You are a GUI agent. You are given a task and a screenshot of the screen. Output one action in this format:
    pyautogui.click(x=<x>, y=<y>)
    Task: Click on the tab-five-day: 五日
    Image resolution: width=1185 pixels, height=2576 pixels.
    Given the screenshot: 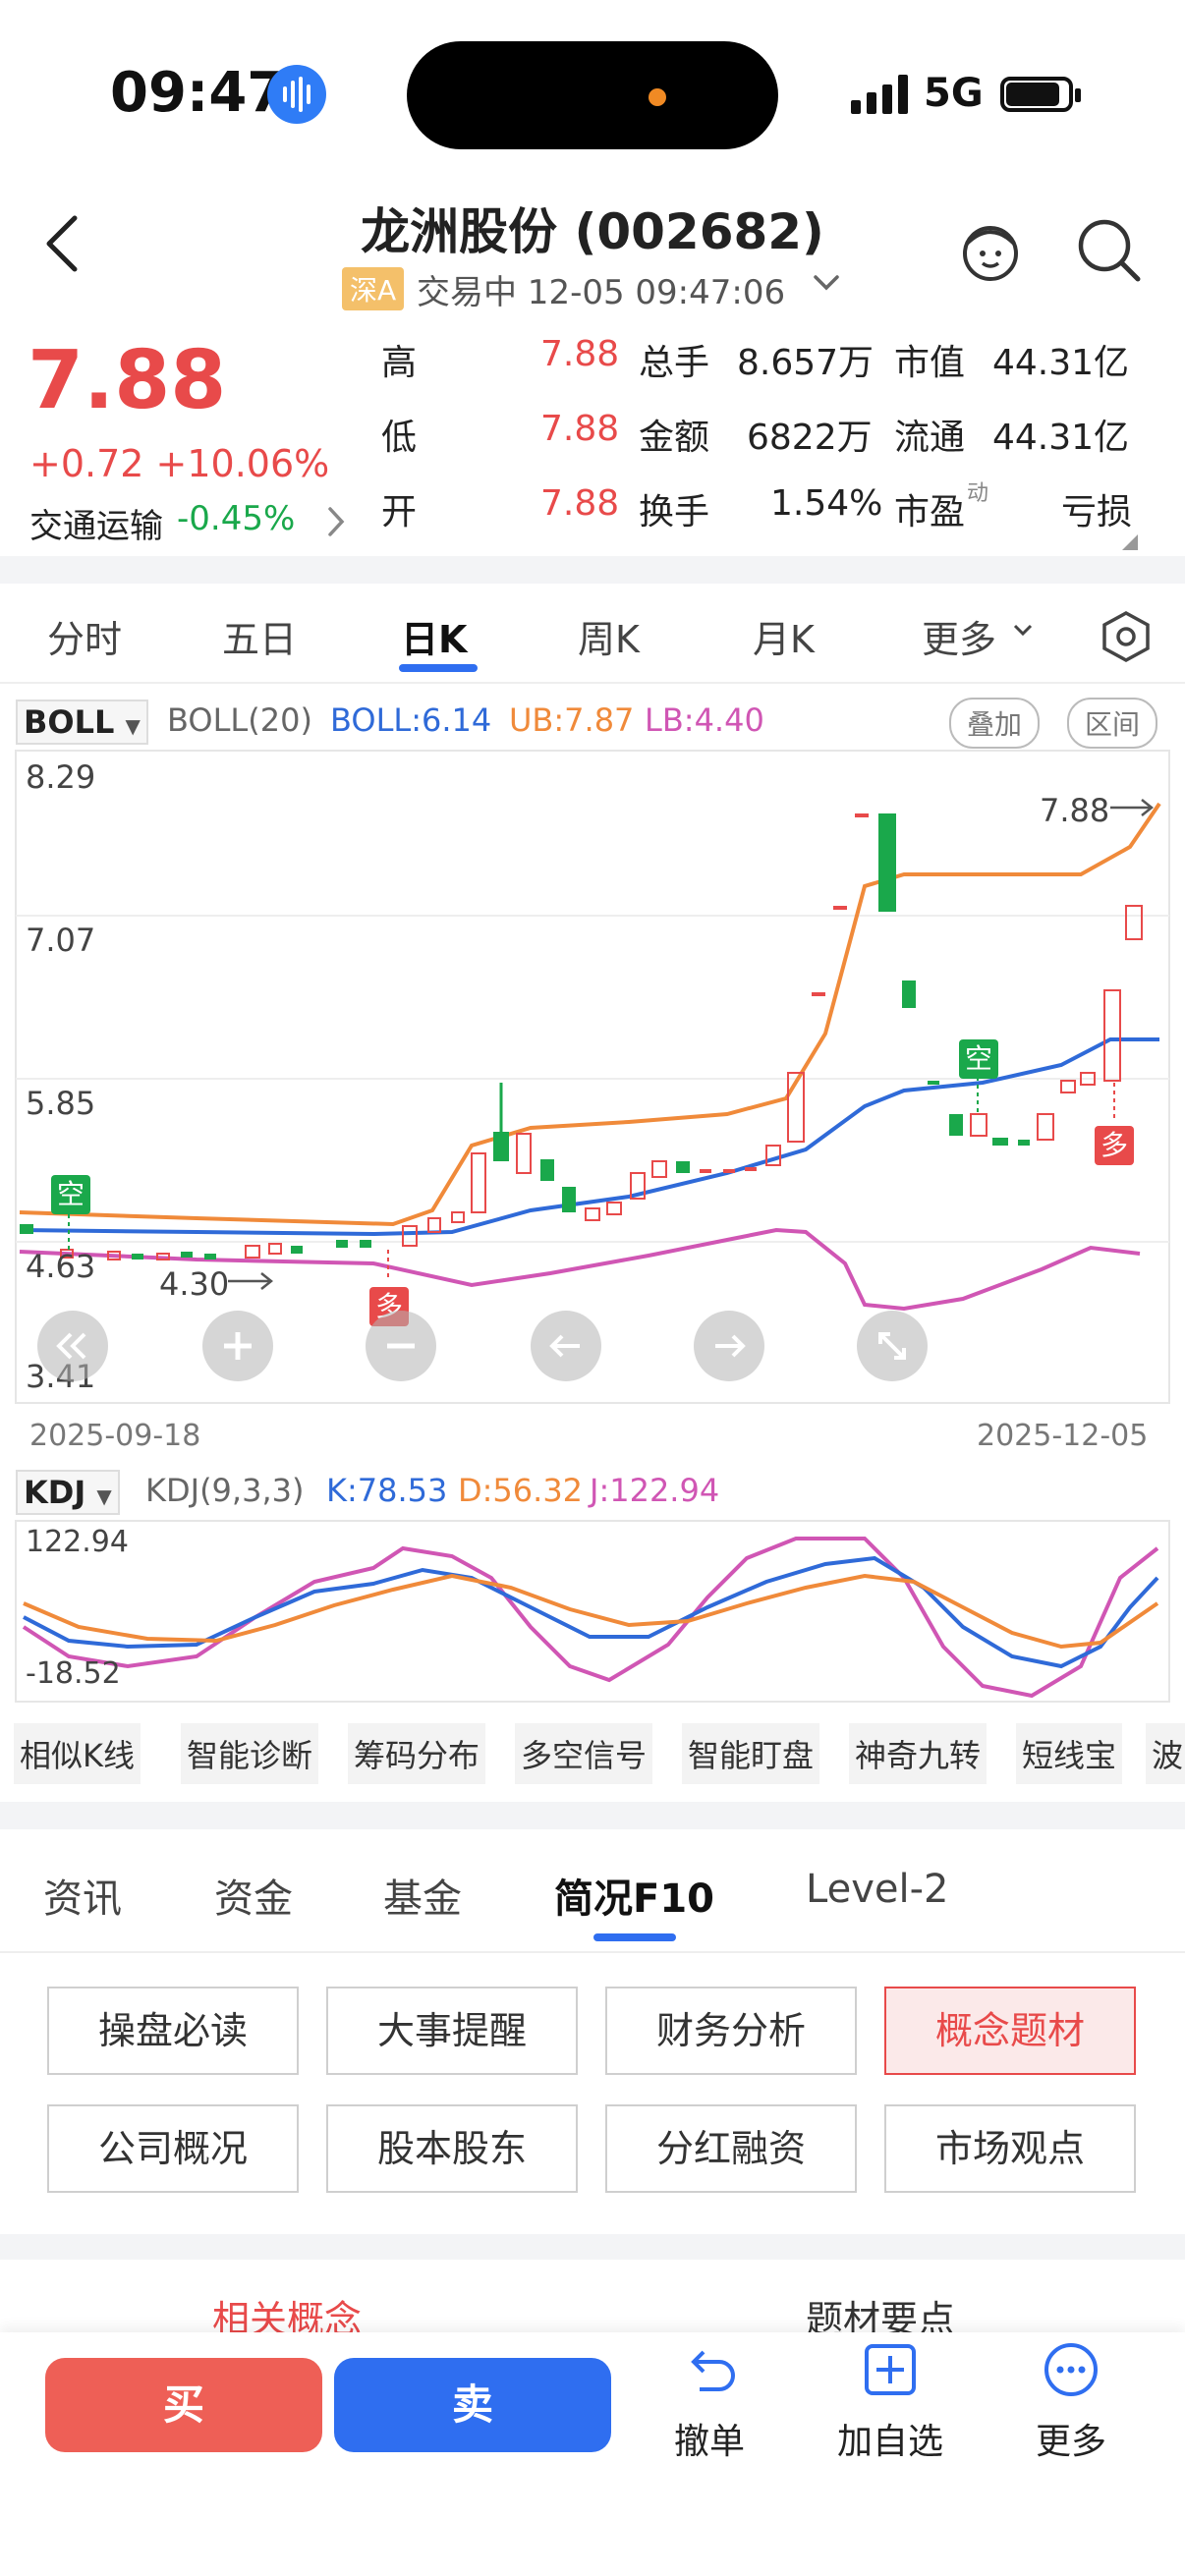 What is the action you would take?
    pyautogui.click(x=260, y=639)
    